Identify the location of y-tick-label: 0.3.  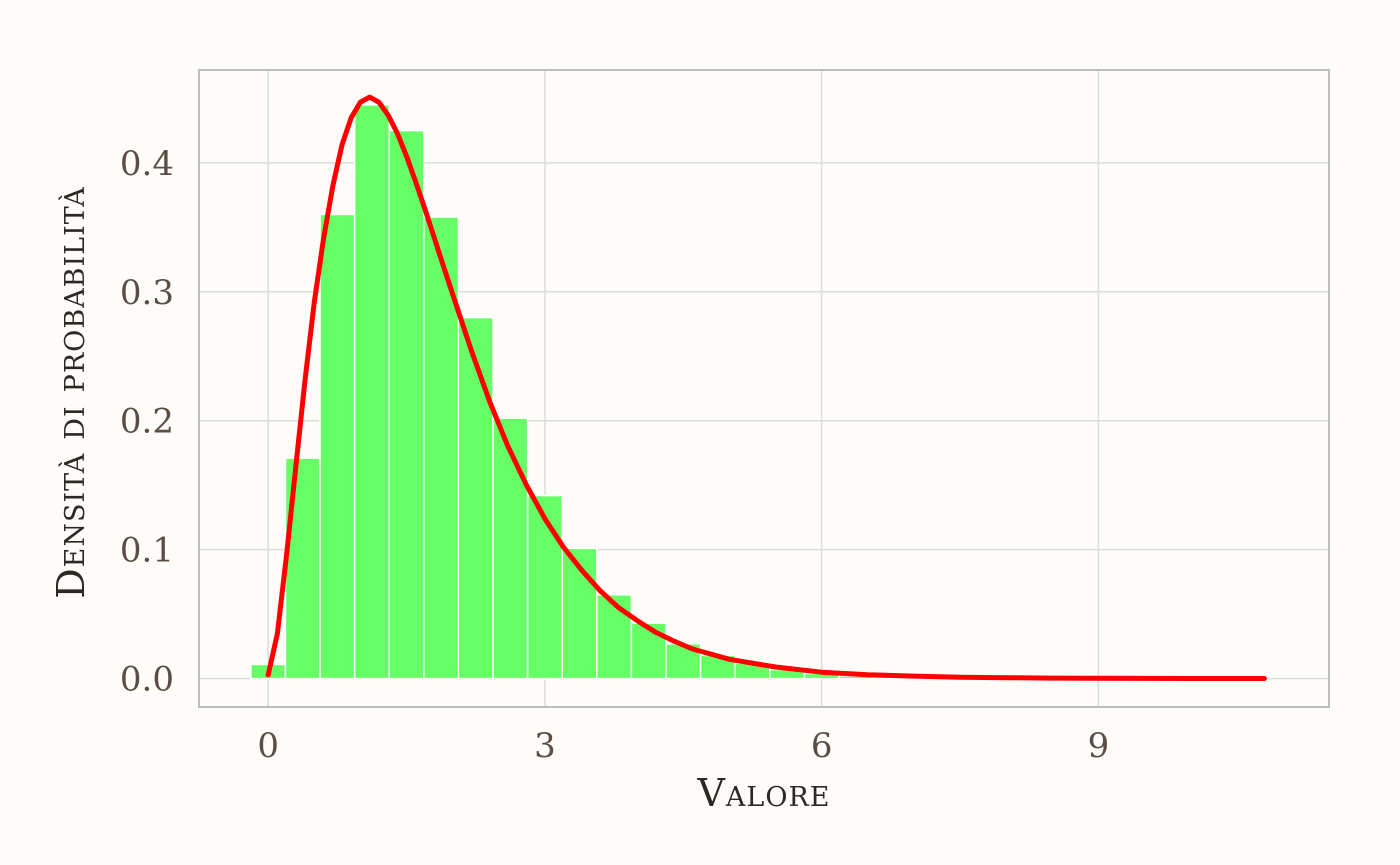
(147, 293).